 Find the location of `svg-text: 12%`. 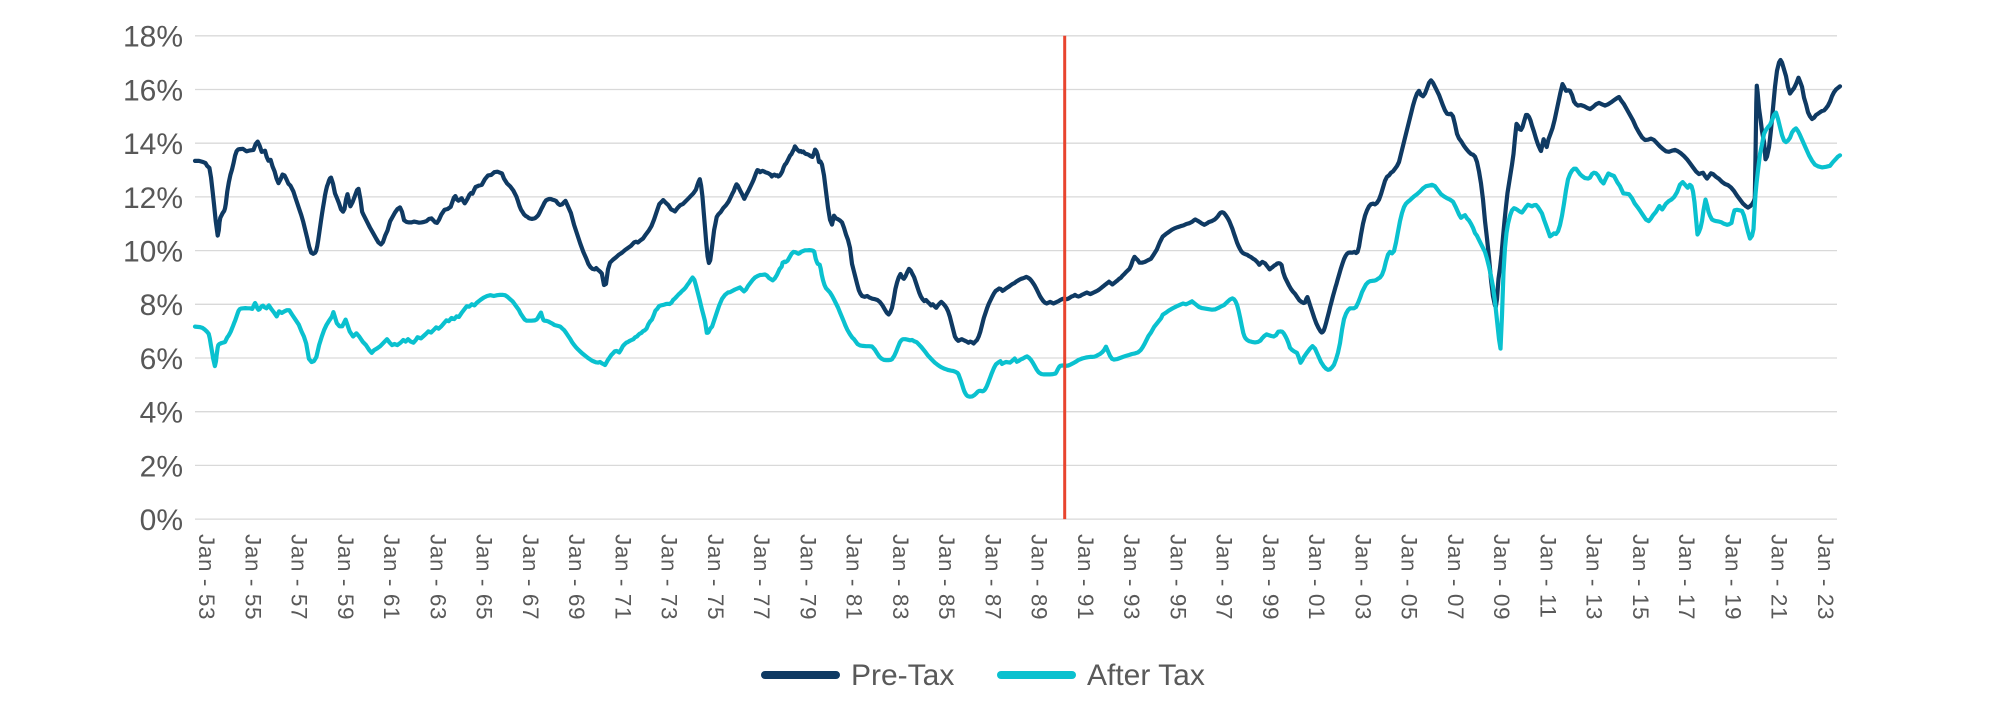

svg-text: 12% is located at coordinates (153, 198).